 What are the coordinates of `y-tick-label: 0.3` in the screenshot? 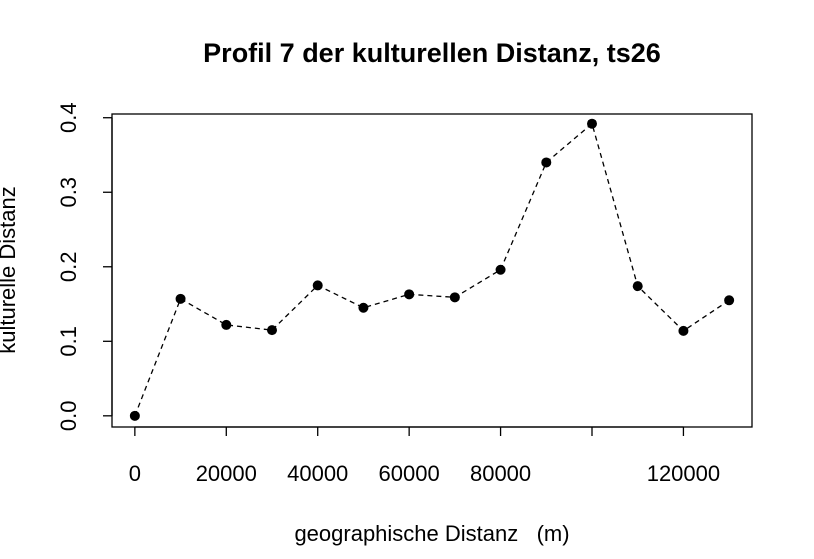 It's located at (68, 192).